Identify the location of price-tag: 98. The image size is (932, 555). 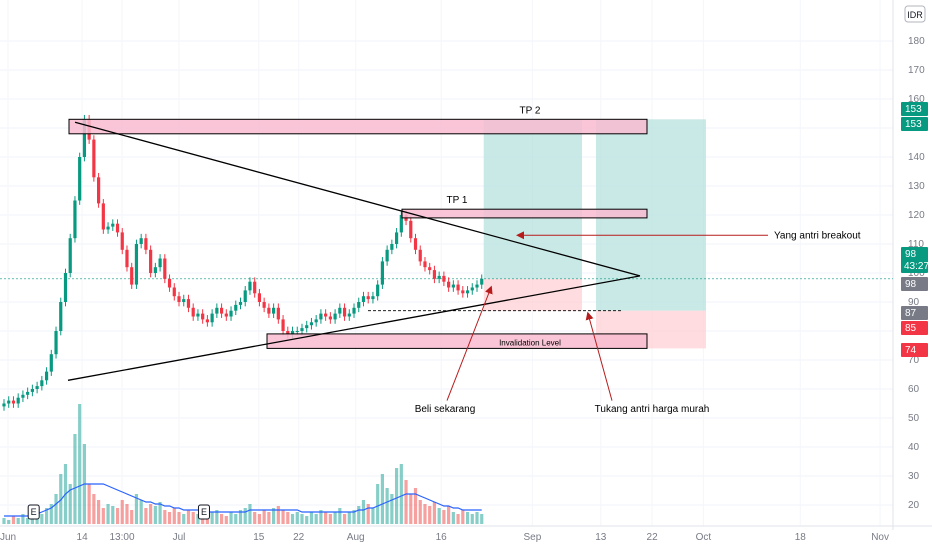
(914, 284).